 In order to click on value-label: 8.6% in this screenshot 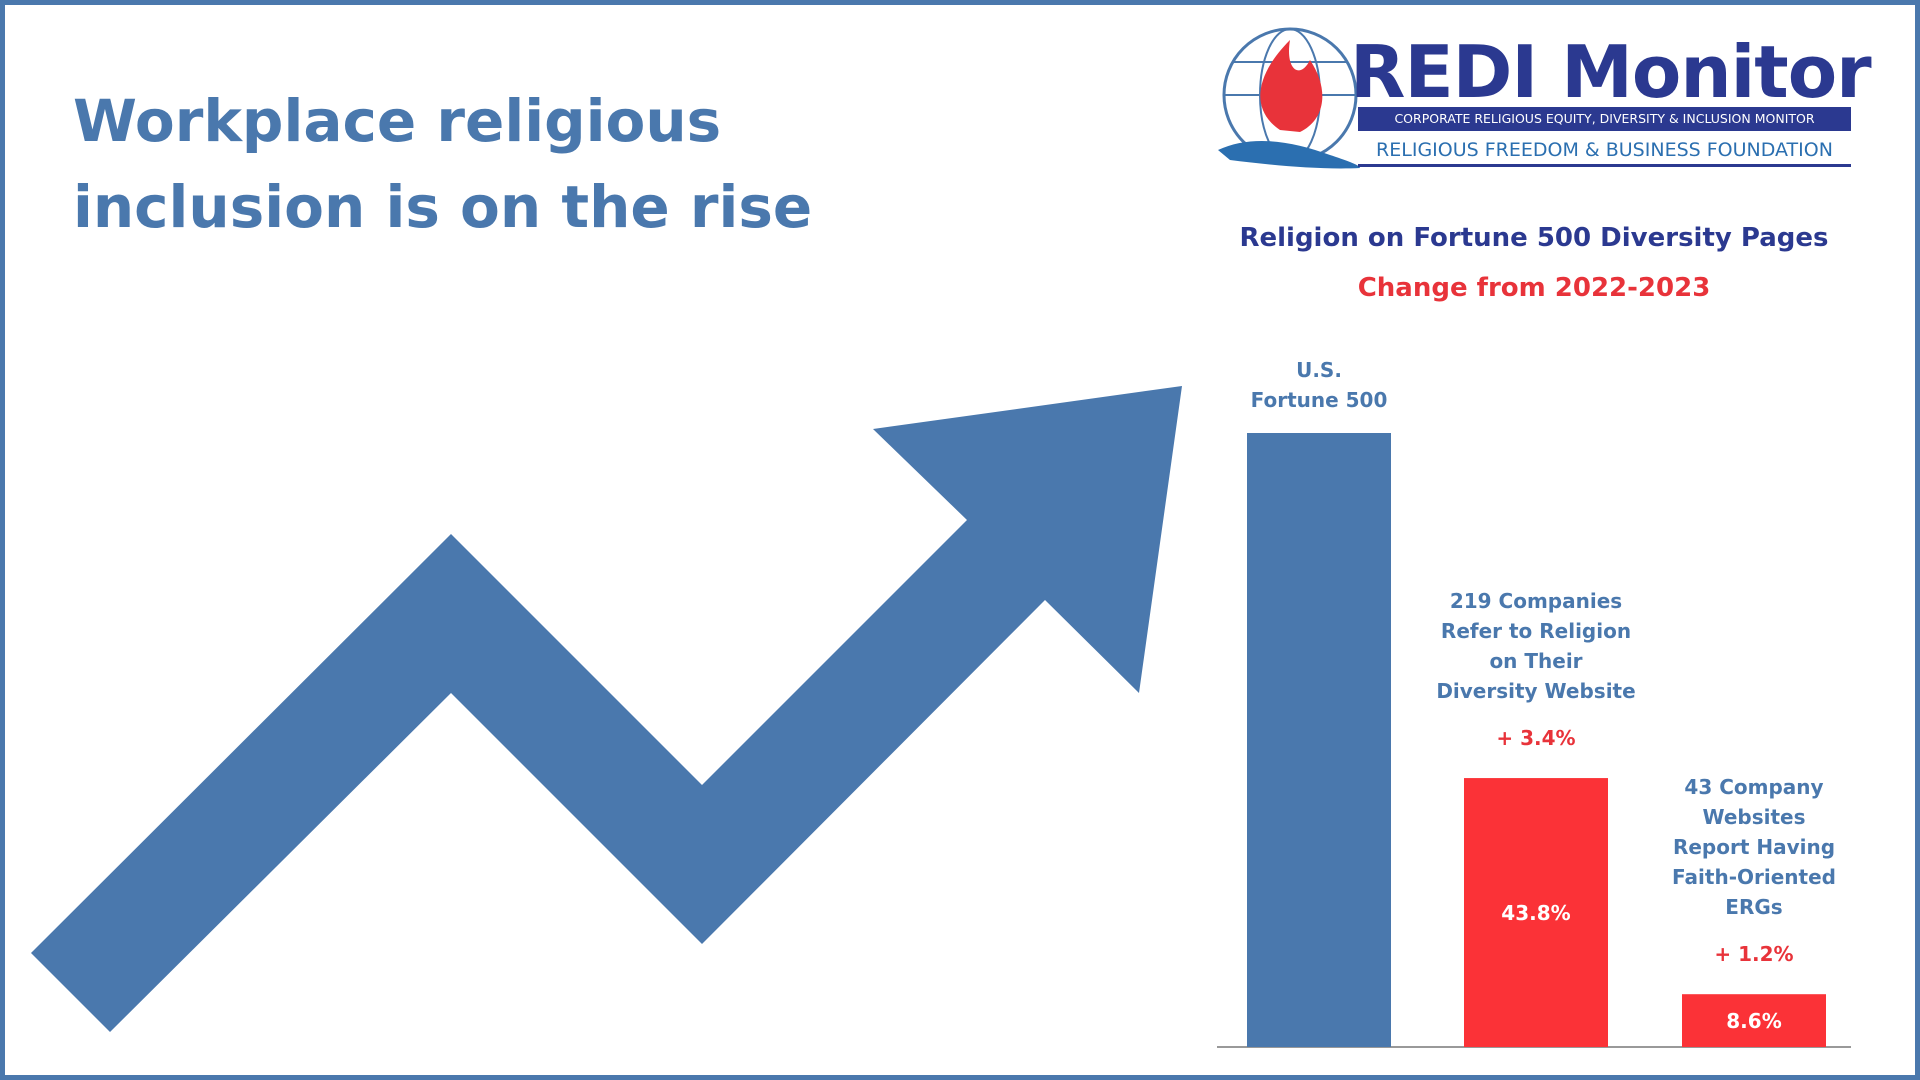, I will do `click(1754, 1020)`.